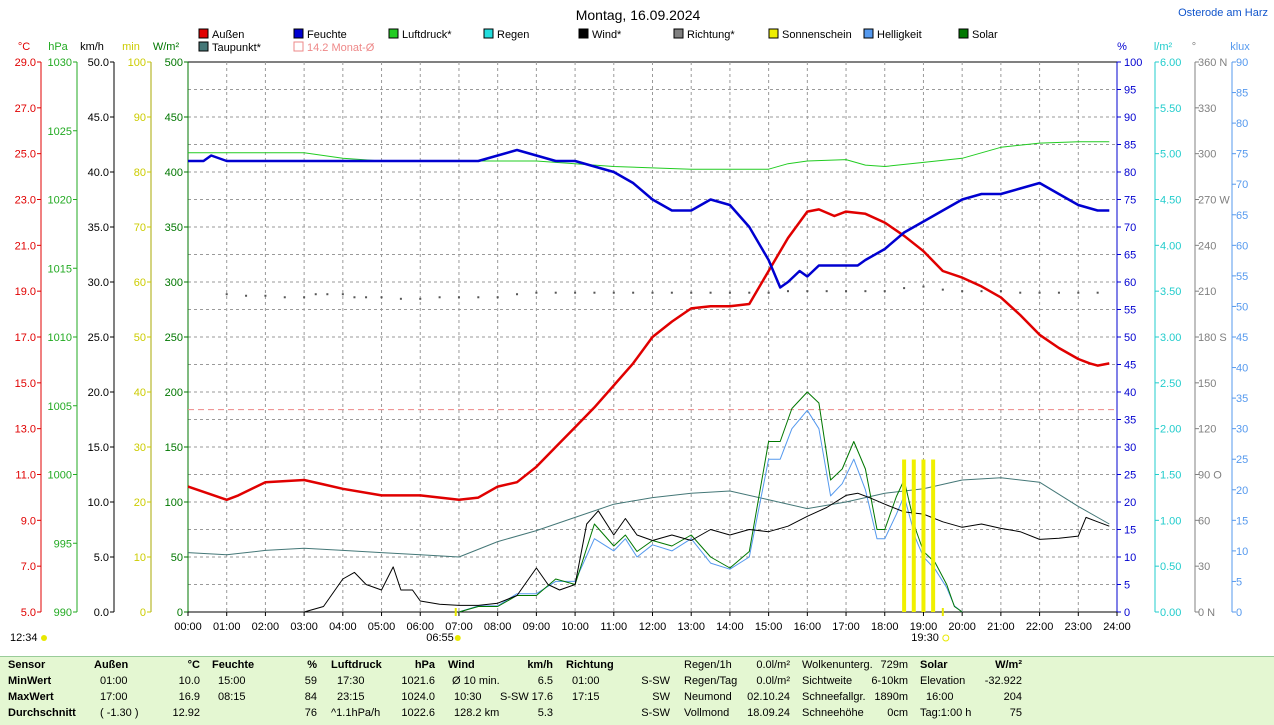 This screenshot has width=1274, height=725. I want to click on time-markers: 12:34 06:55 19:30, so click(480, 626).